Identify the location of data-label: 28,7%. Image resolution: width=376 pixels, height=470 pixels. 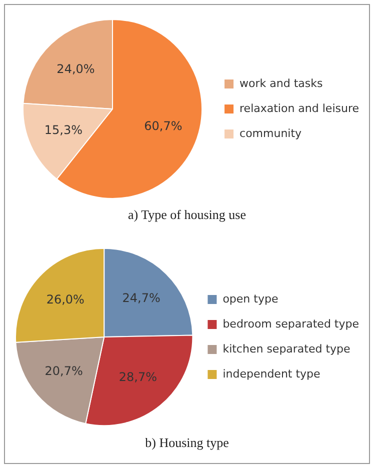
(138, 377).